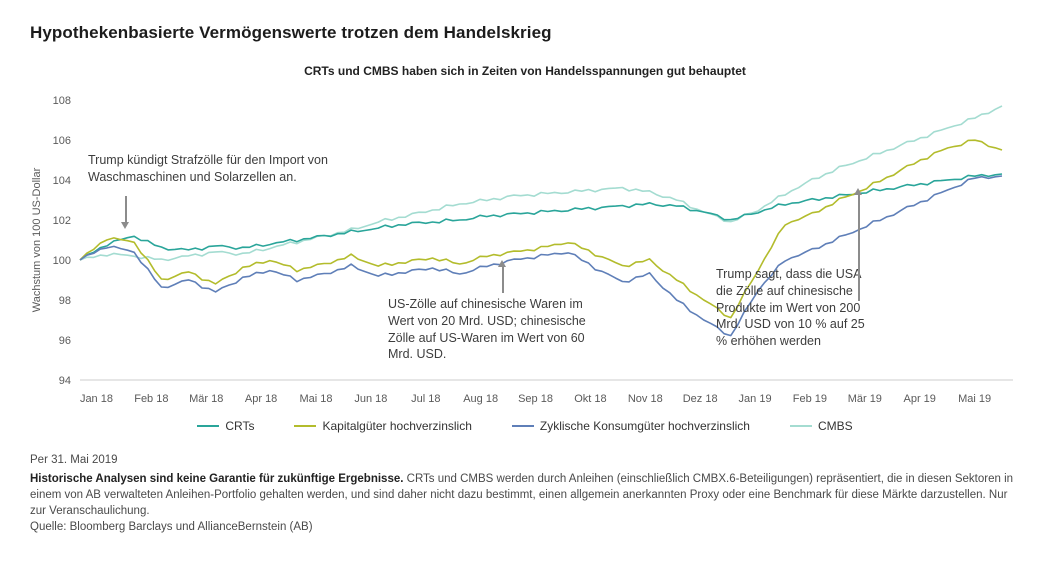  What do you see at coordinates (974, 399) in the screenshot?
I see `x-axis-tick-label: Mai 19` at bounding box center [974, 399].